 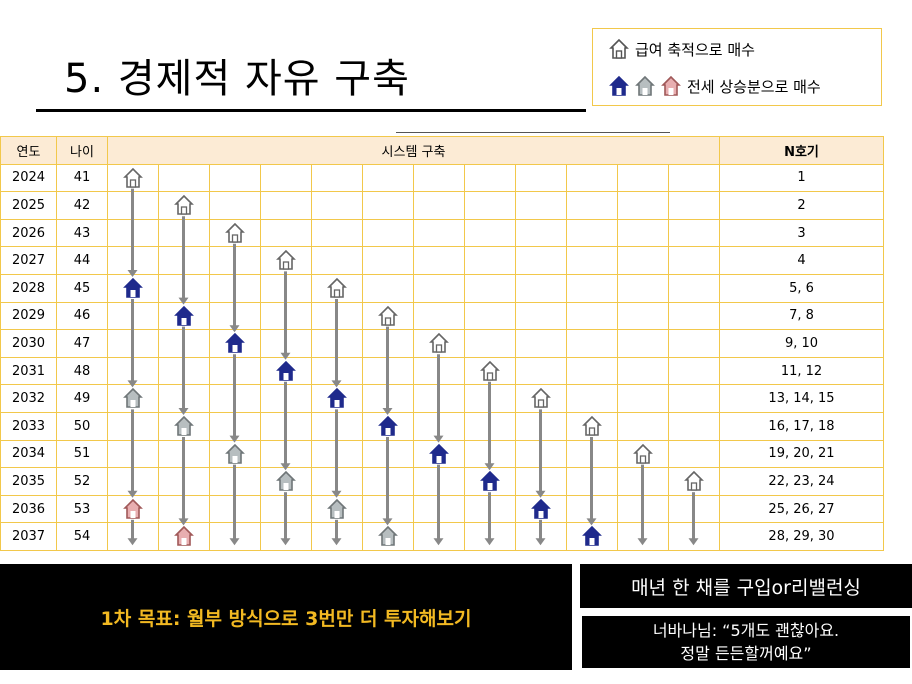 I want to click on cell-n: 28, 29, 30, so click(x=801, y=536).